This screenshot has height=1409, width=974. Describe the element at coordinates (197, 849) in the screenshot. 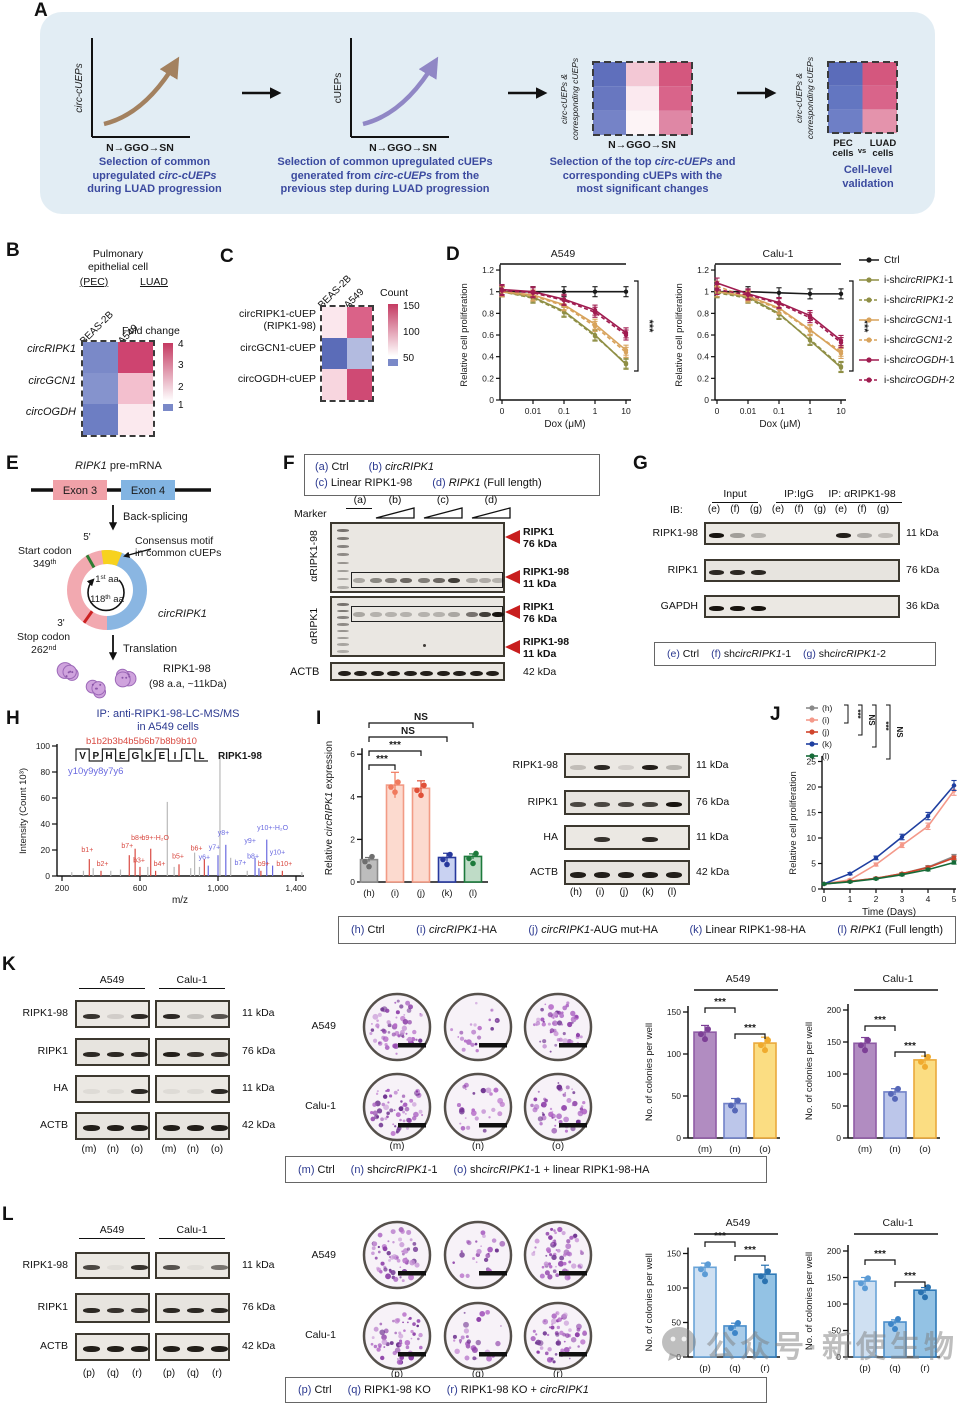

I see `b-ion-label: b6+` at that location.